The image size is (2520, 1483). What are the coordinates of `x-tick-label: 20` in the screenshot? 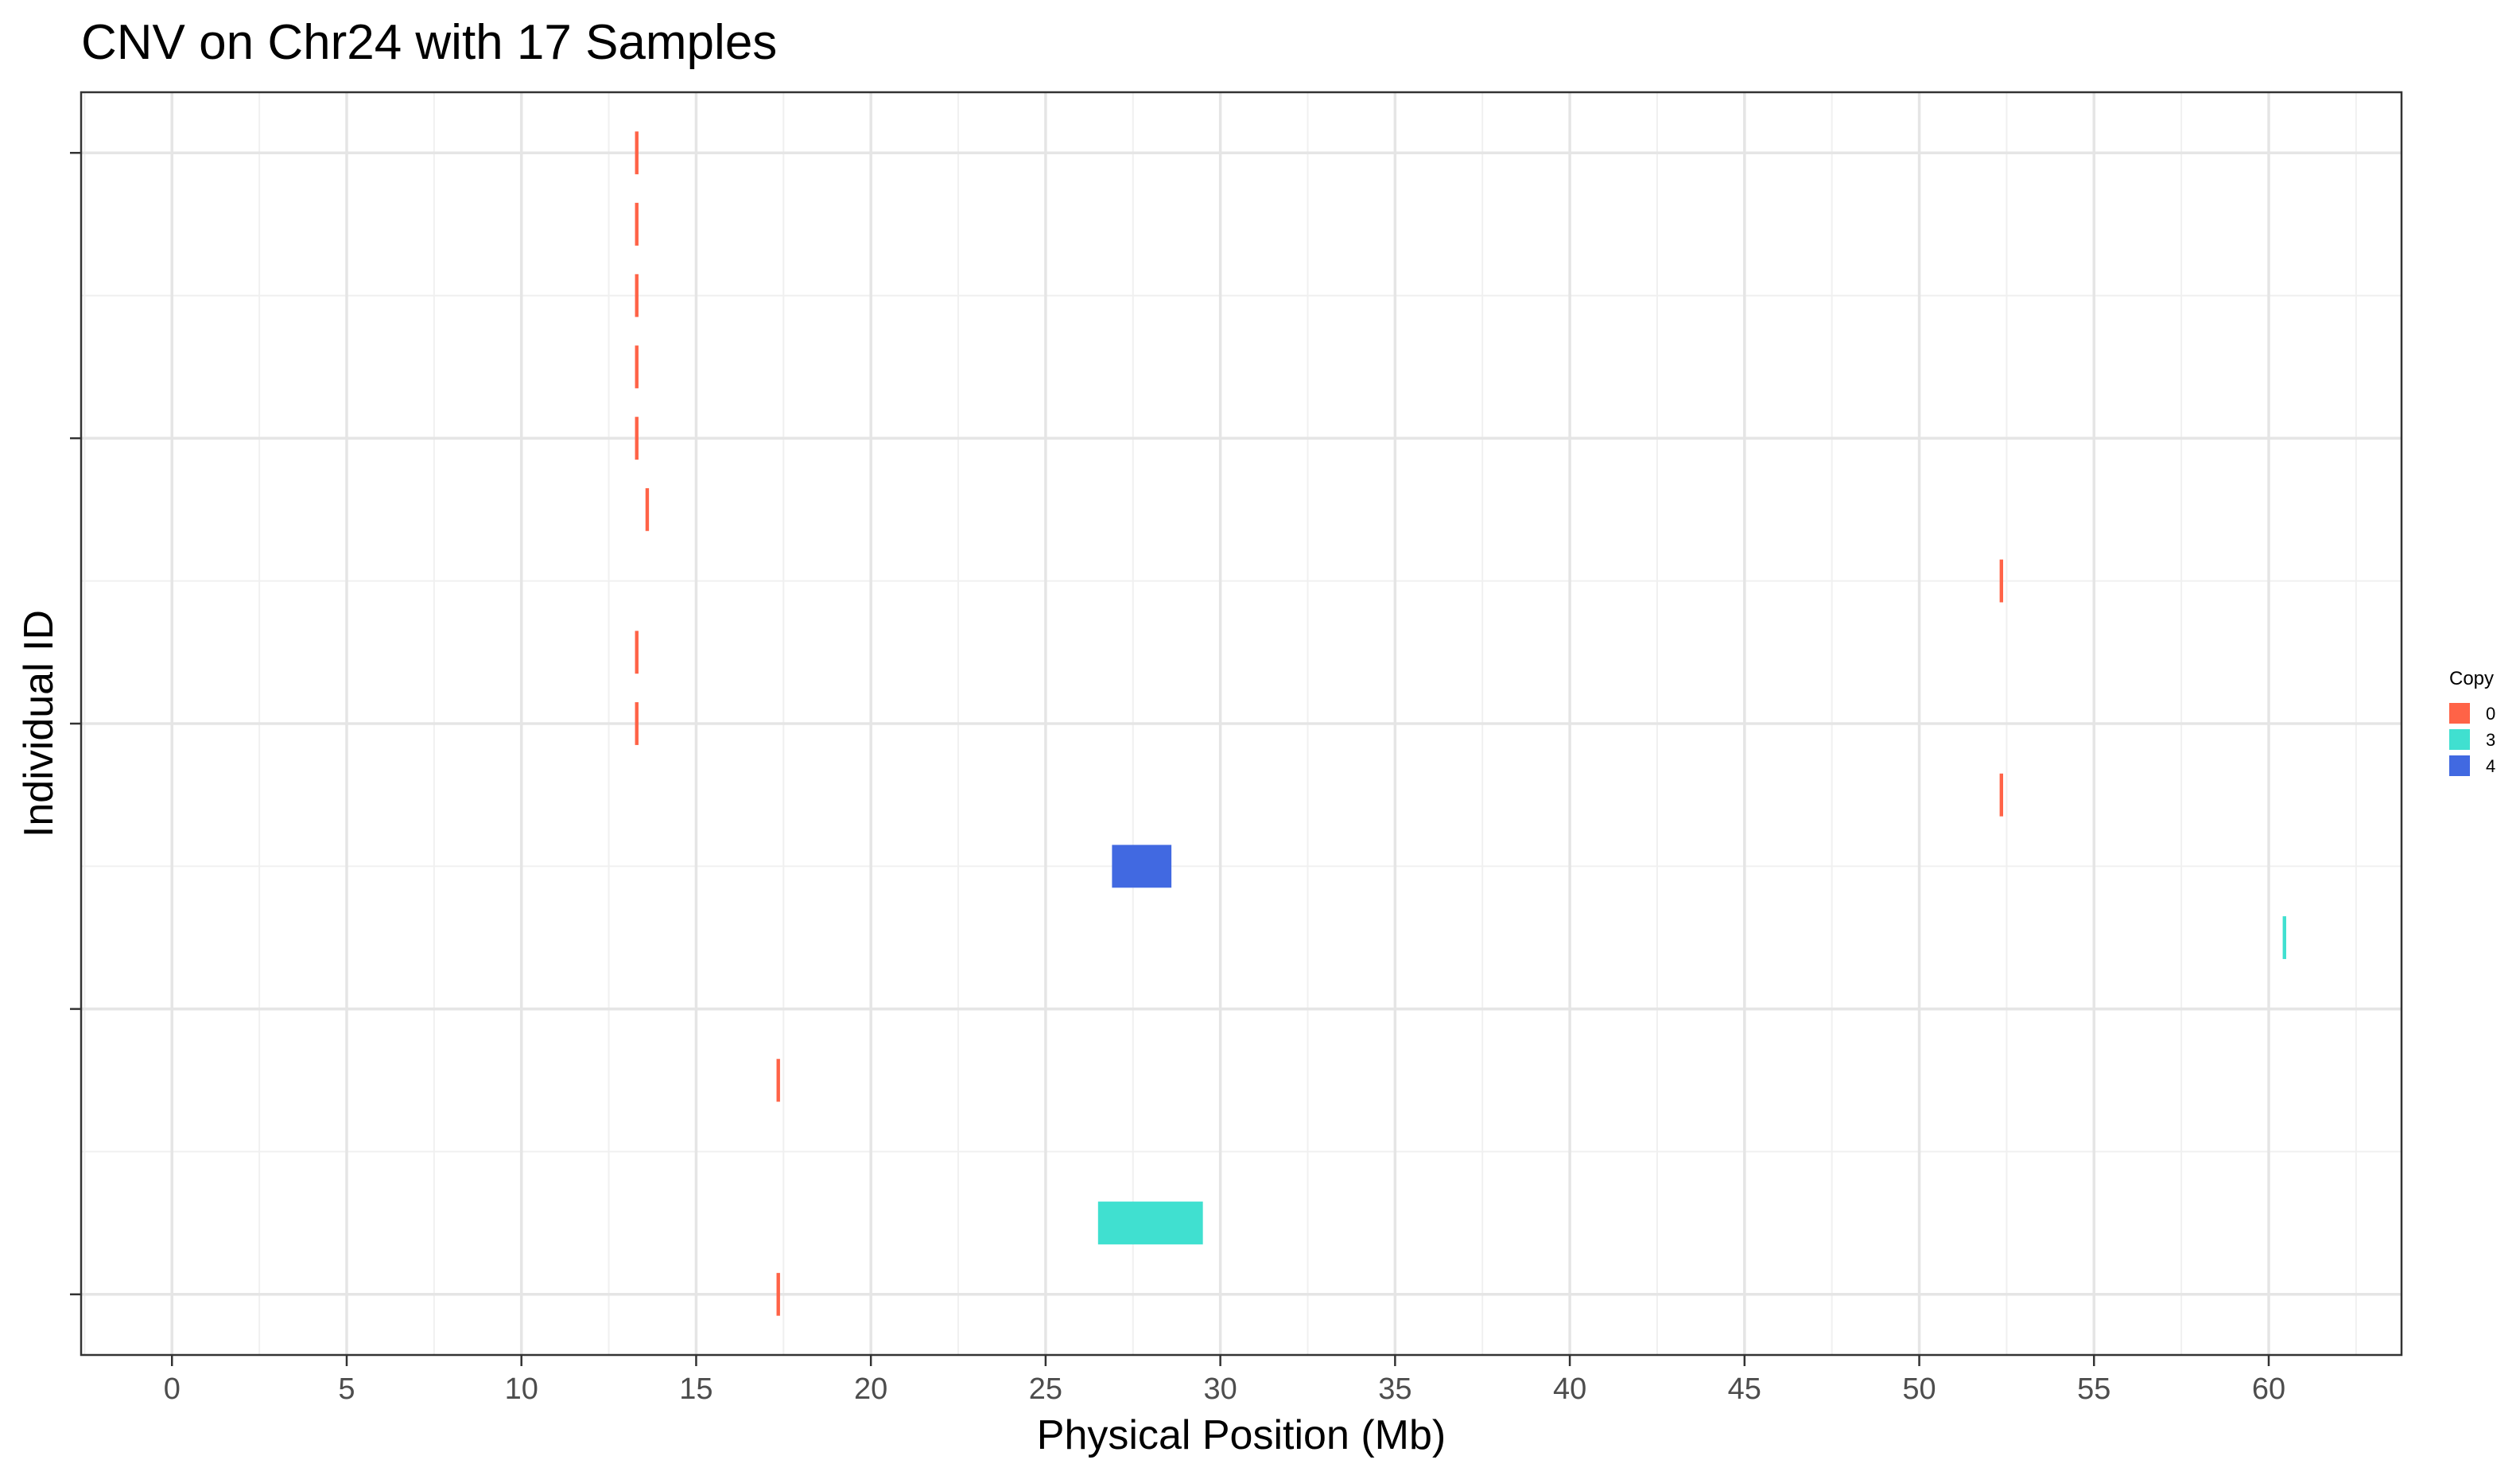 It's located at (870, 1389).